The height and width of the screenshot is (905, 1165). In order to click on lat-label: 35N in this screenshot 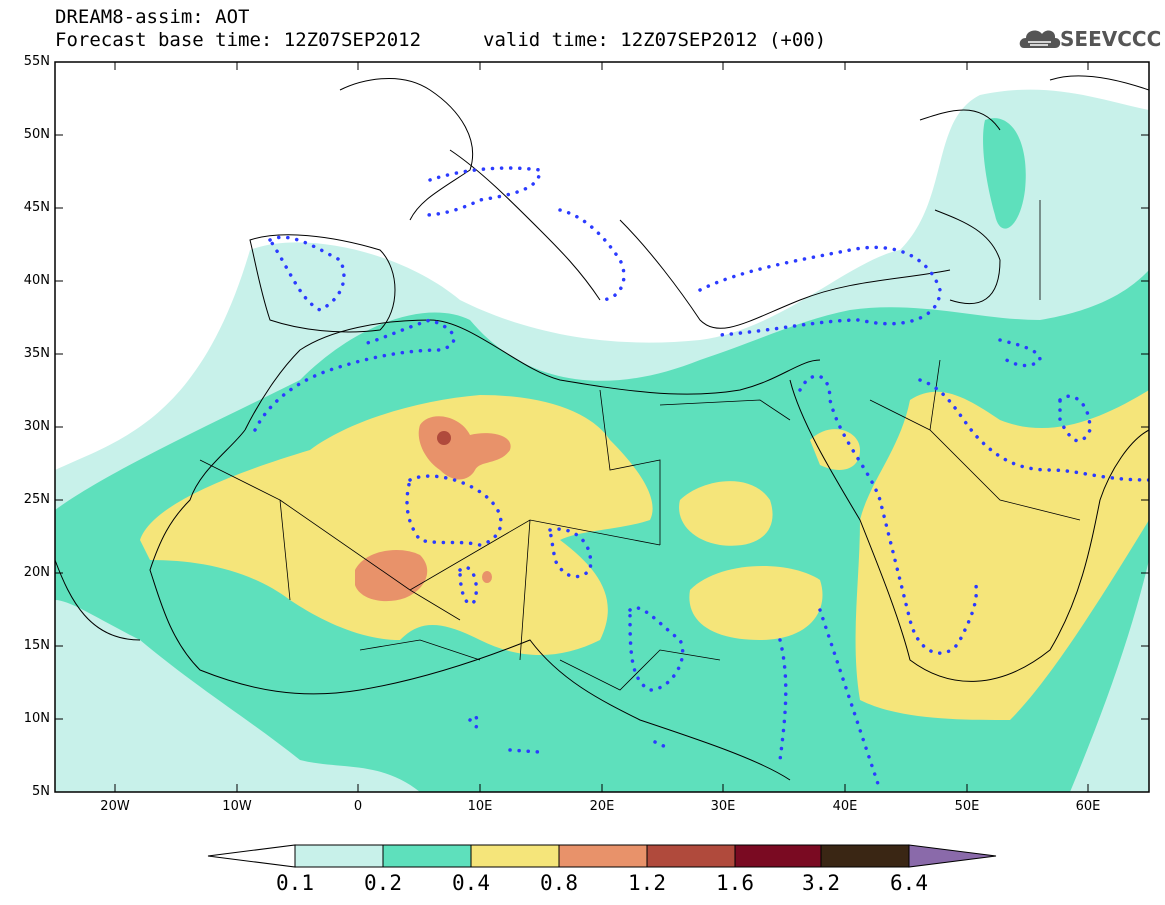, I will do `click(36, 353)`.